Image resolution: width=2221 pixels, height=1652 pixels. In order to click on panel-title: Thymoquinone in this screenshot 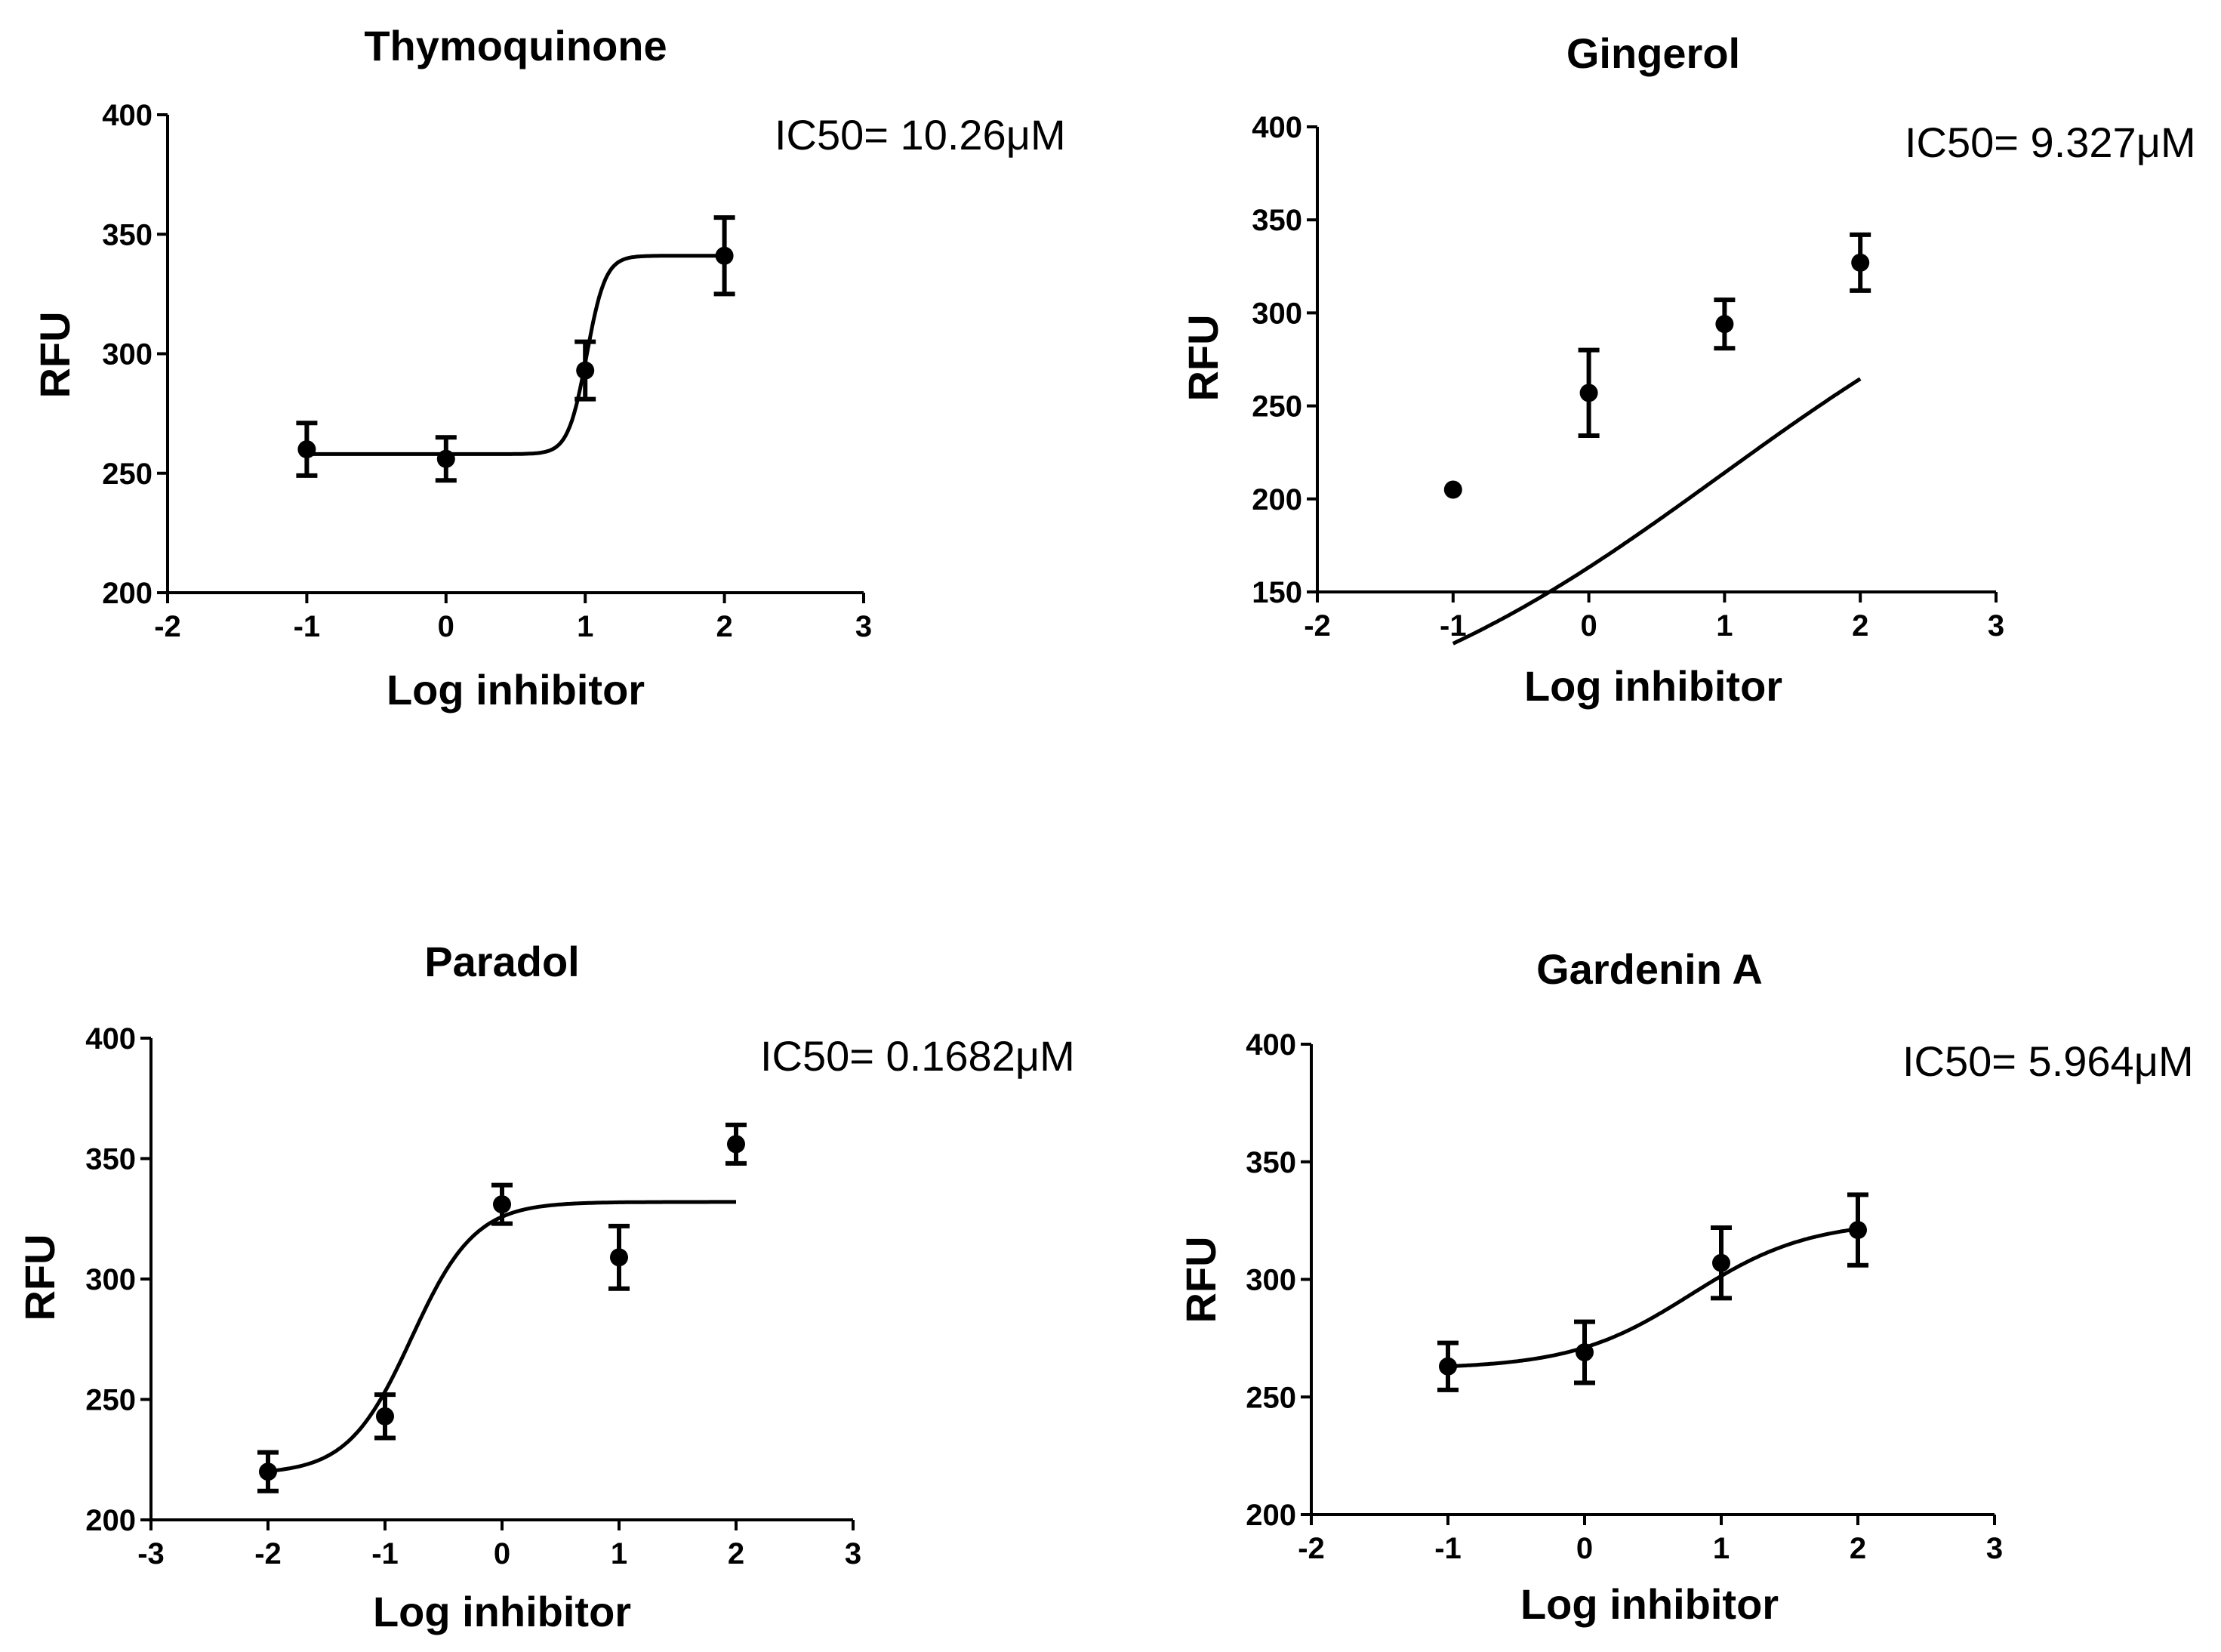, I will do `click(515, 46)`.